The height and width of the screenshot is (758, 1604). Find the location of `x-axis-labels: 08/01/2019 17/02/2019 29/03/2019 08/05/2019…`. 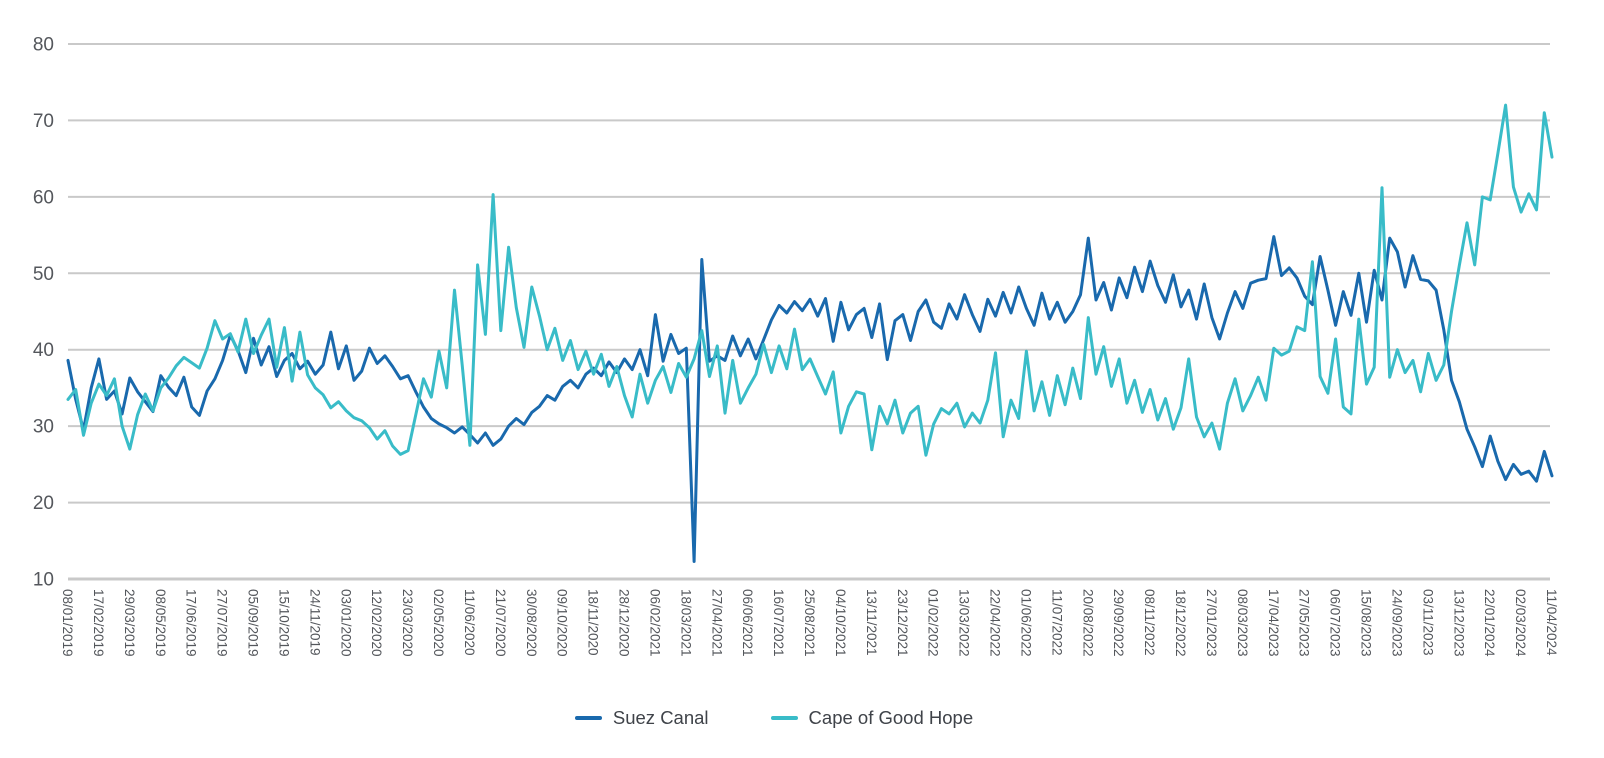

x-axis-labels: 08/01/2019 17/02/2019 29/03/2019 08/05/2019… is located at coordinates (809, 623).